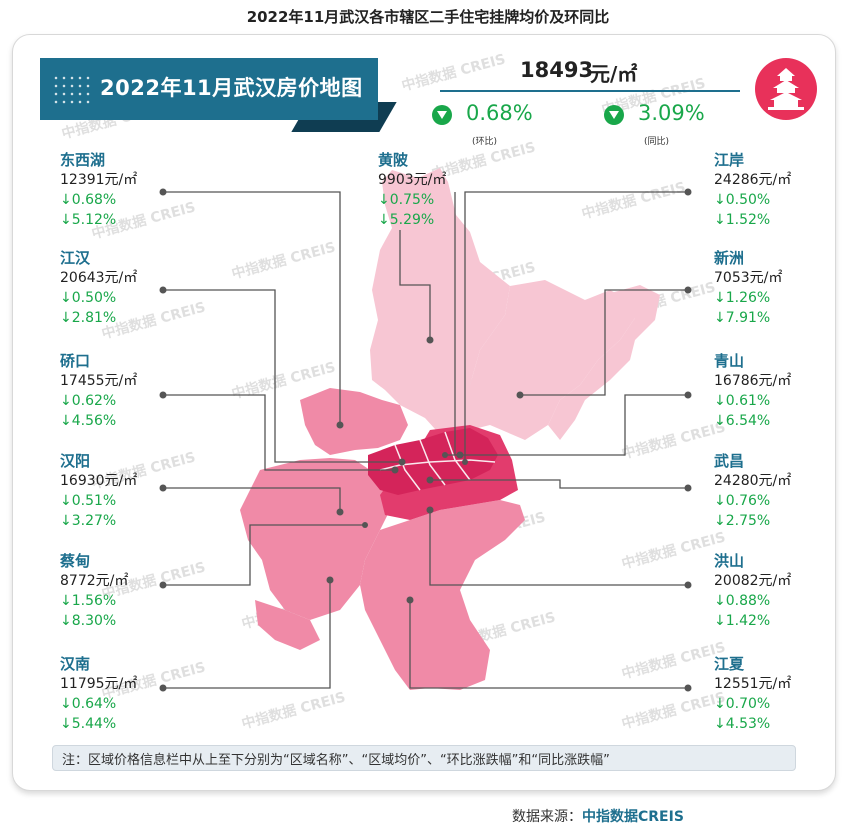 The width and height of the screenshot is (856, 831). Describe the element at coordinates (729, 160) in the screenshot. I see `district-name: 江岸` at that location.